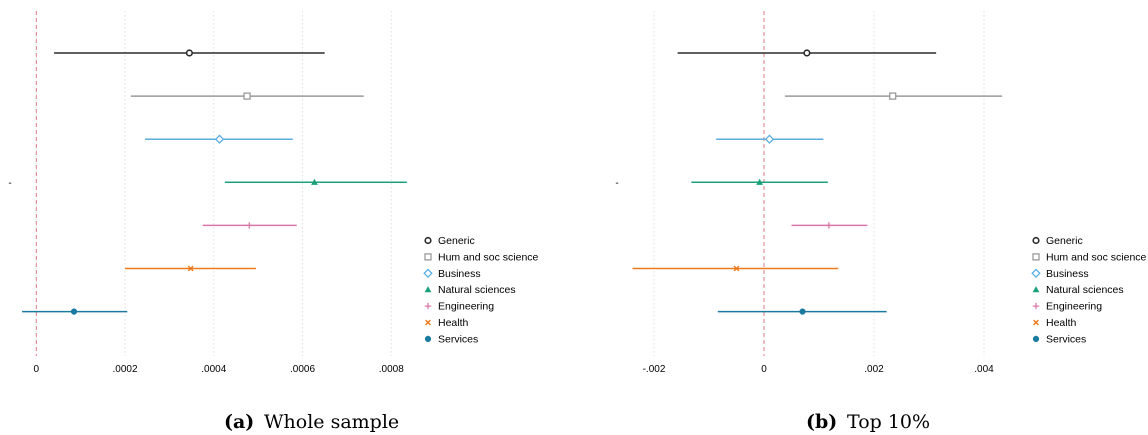 Image resolution: width=1148 pixels, height=435 pixels. What do you see at coordinates (428, 240) in the screenshot?
I see `panel-a-legend-symbol-generic` at bounding box center [428, 240].